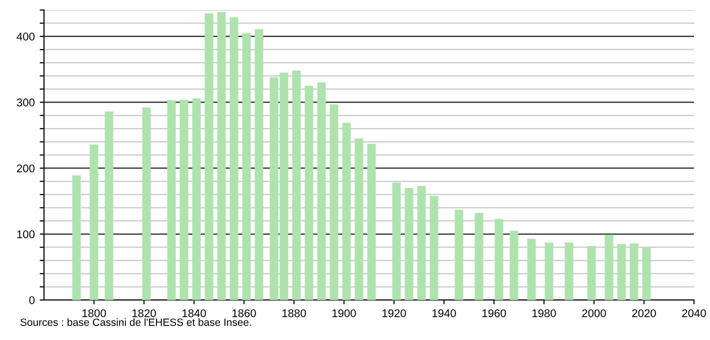 The image size is (710, 340). Describe the element at coordinates (694, 313) in the screenshot. I see `x-tick-label: 2040` at that location.